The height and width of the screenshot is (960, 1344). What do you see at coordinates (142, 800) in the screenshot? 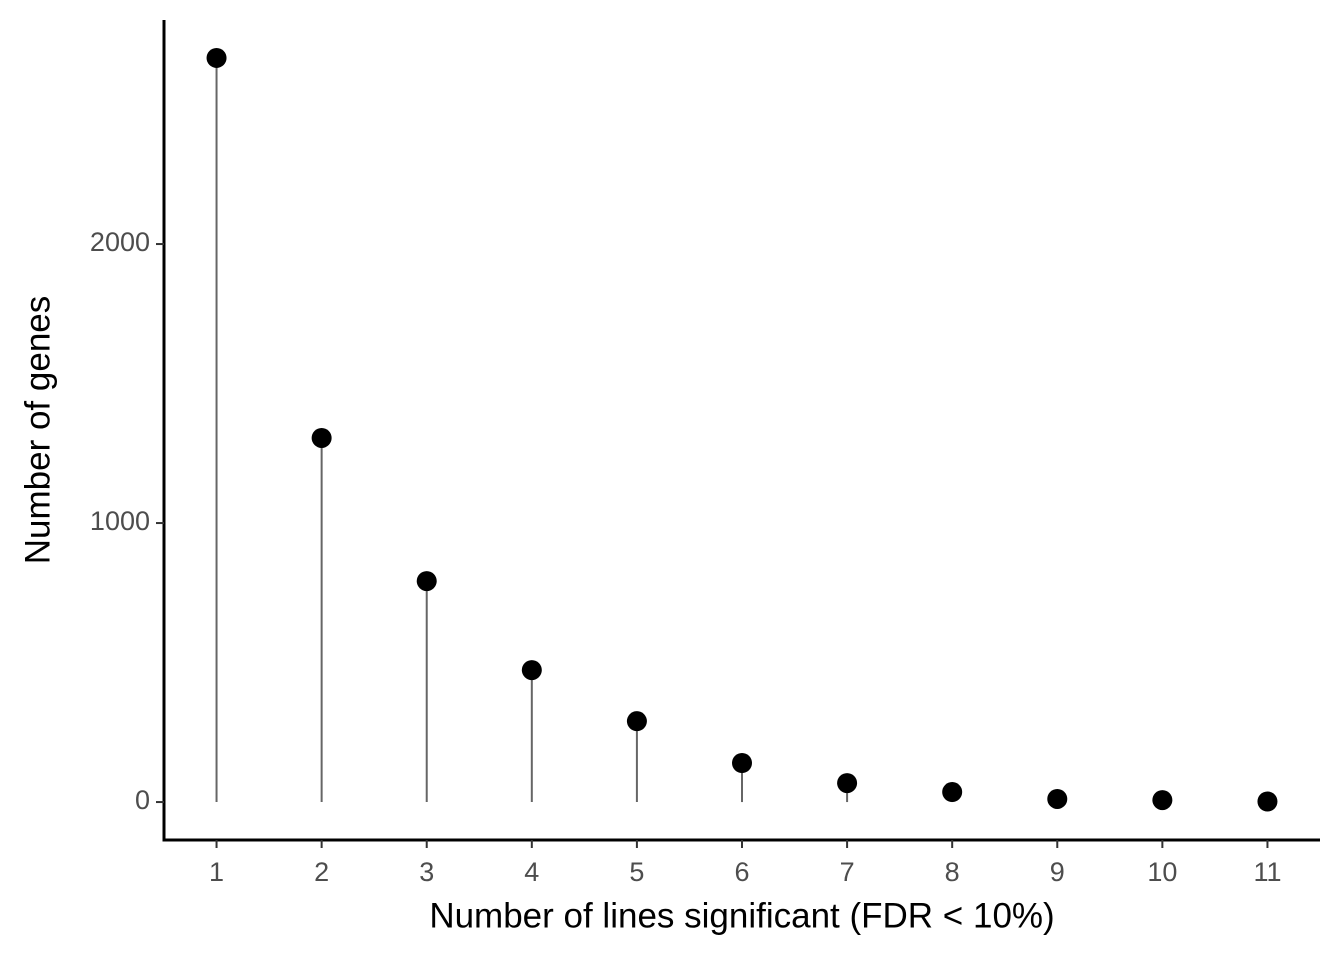
I see `y-tick-label: 0` at bounding box center [142, 800].